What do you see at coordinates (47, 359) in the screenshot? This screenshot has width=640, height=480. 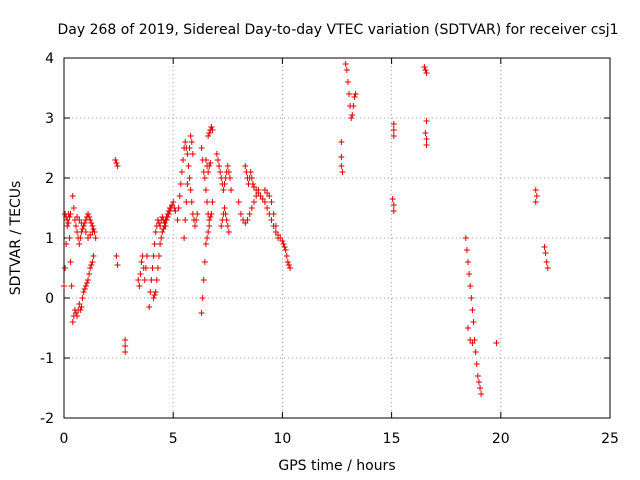 I see `y-tick-label: -1` at bounding box center [47, 359].